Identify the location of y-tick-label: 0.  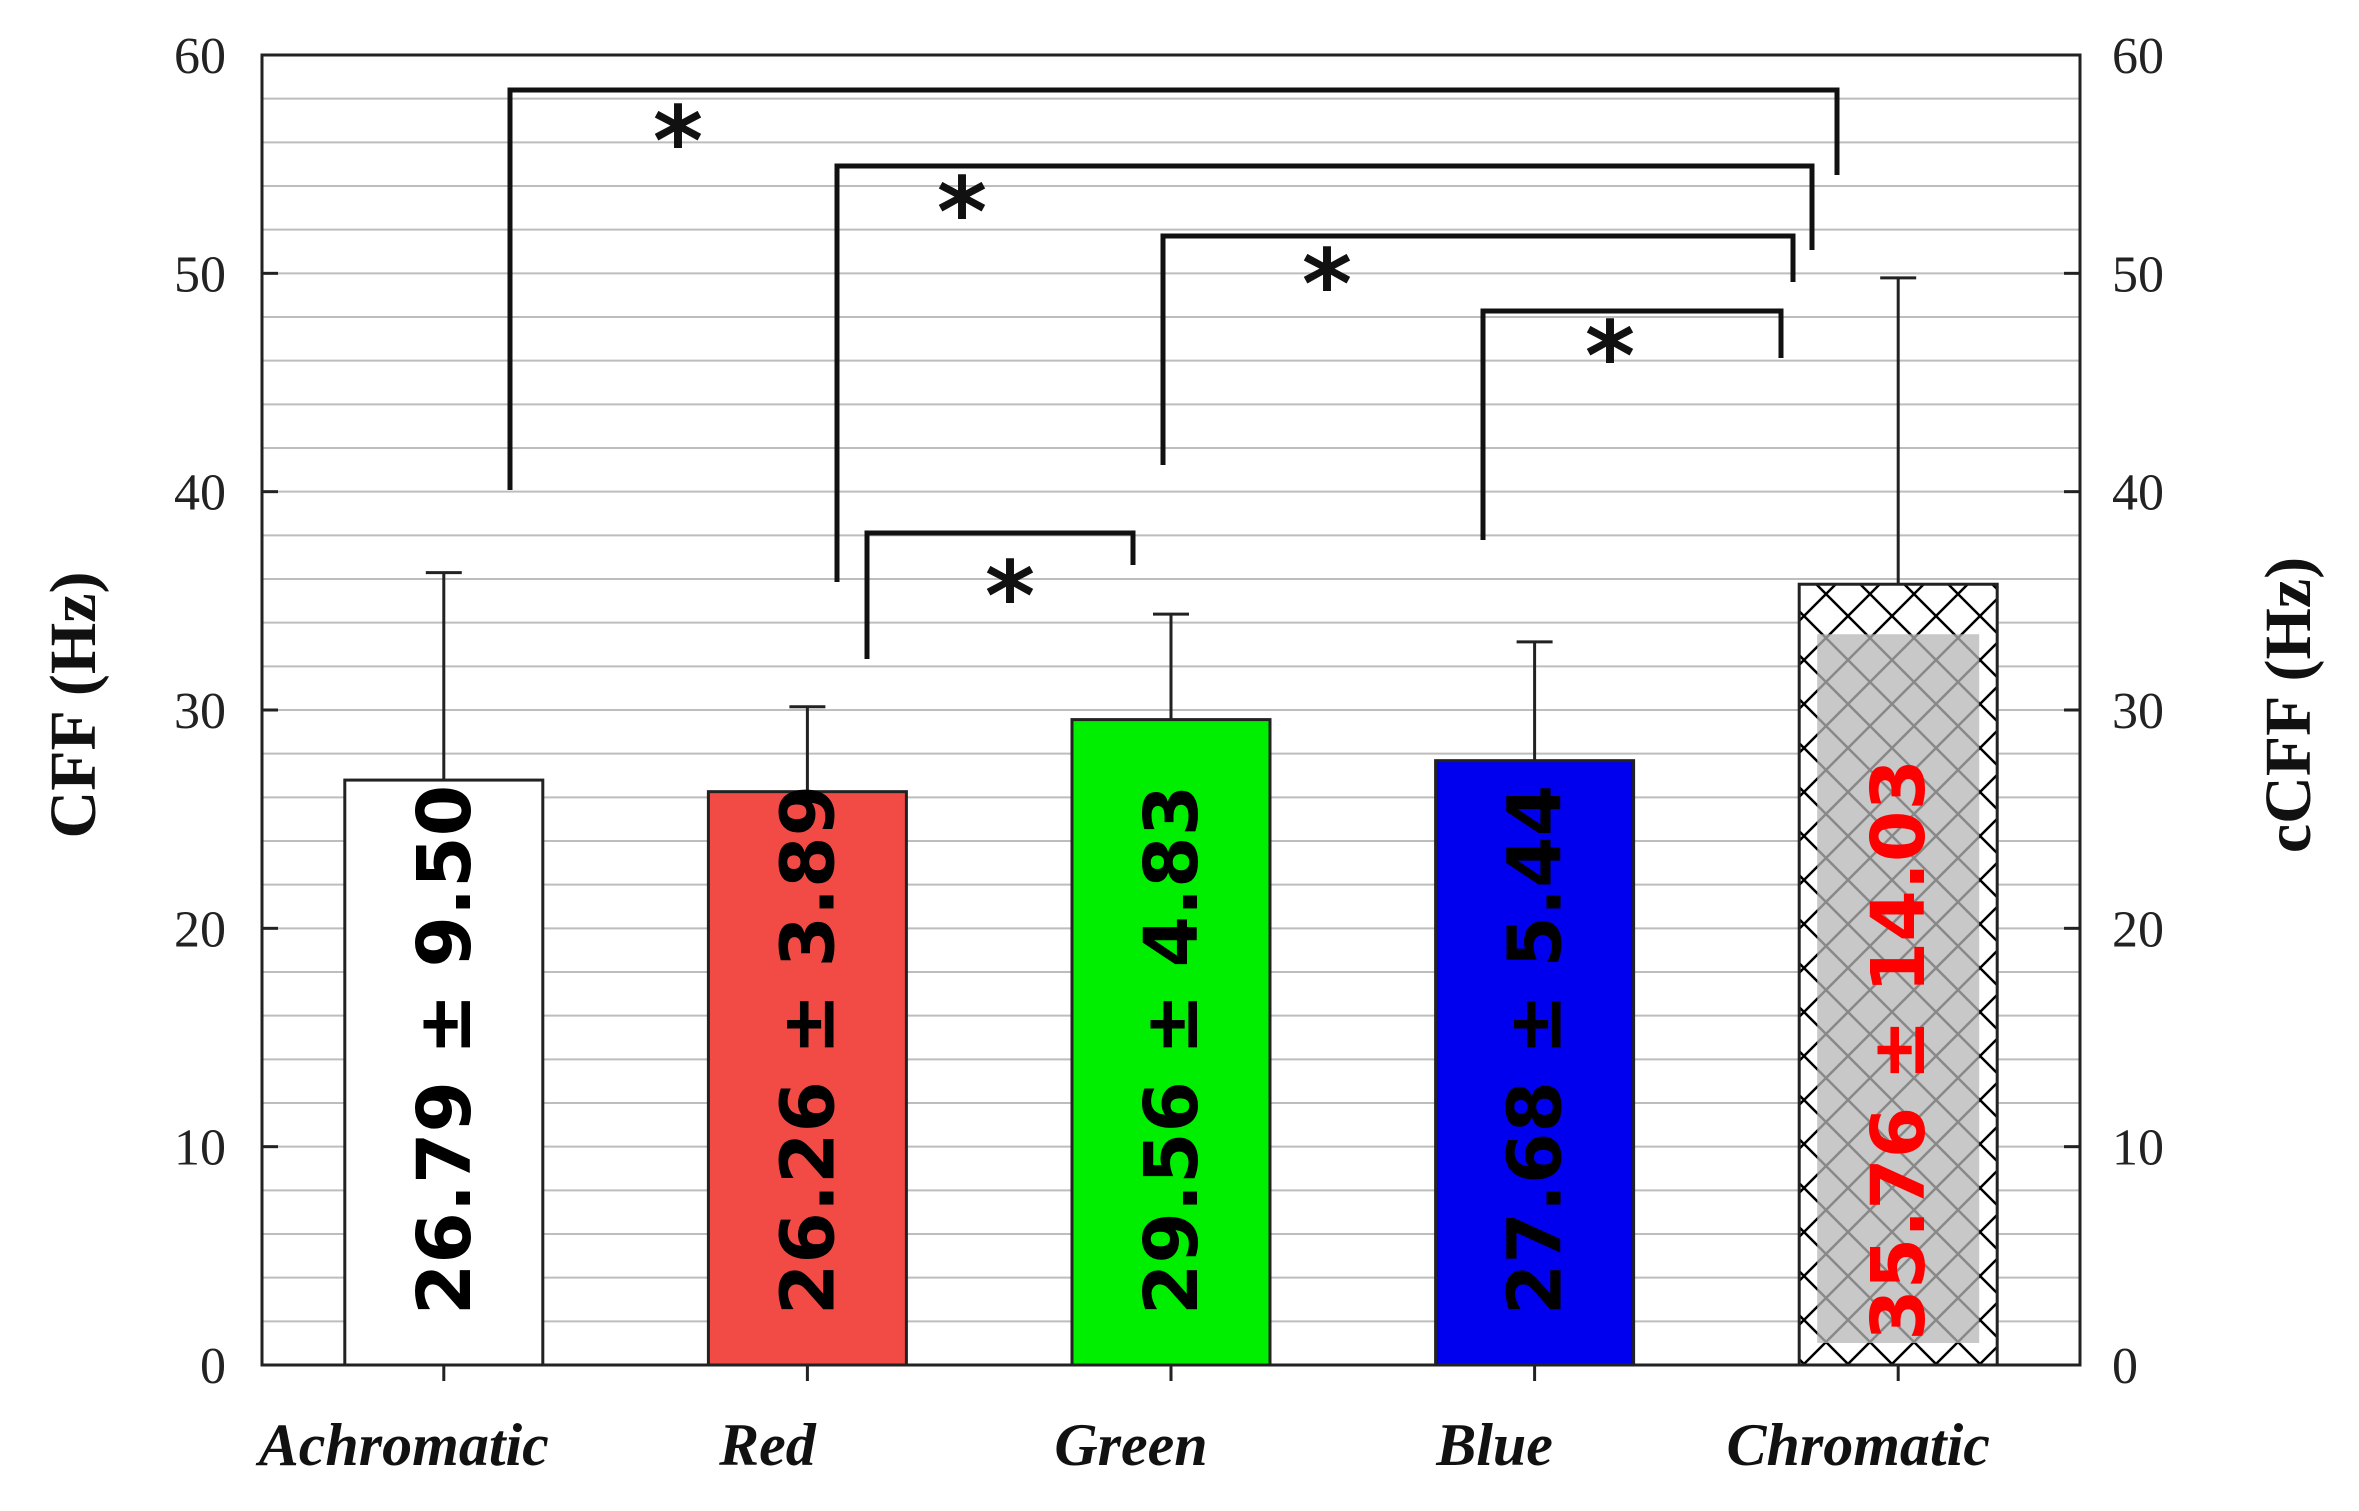
(213, 1366).